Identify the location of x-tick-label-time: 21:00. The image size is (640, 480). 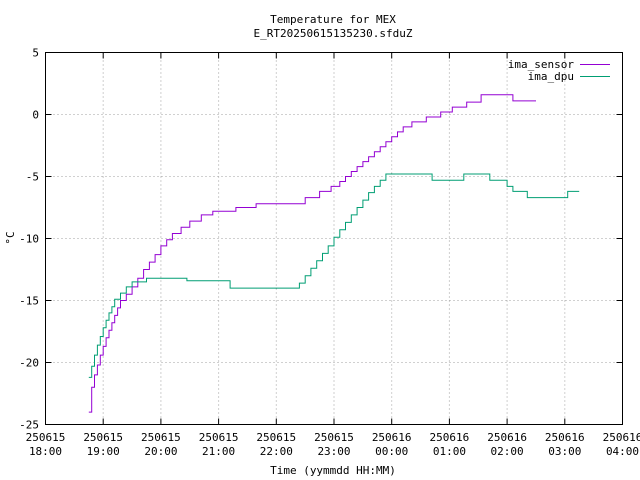
(218, 451).